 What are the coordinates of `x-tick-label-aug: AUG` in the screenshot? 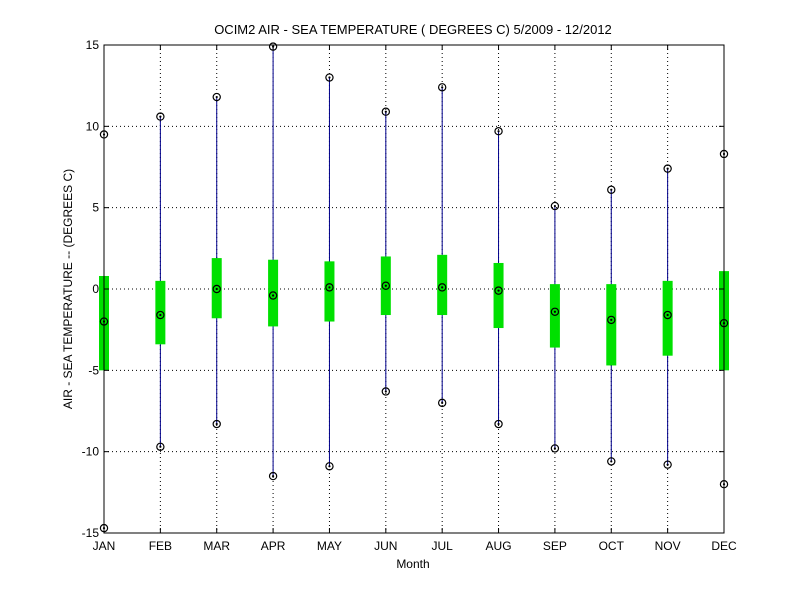 It's located at (499, 546).